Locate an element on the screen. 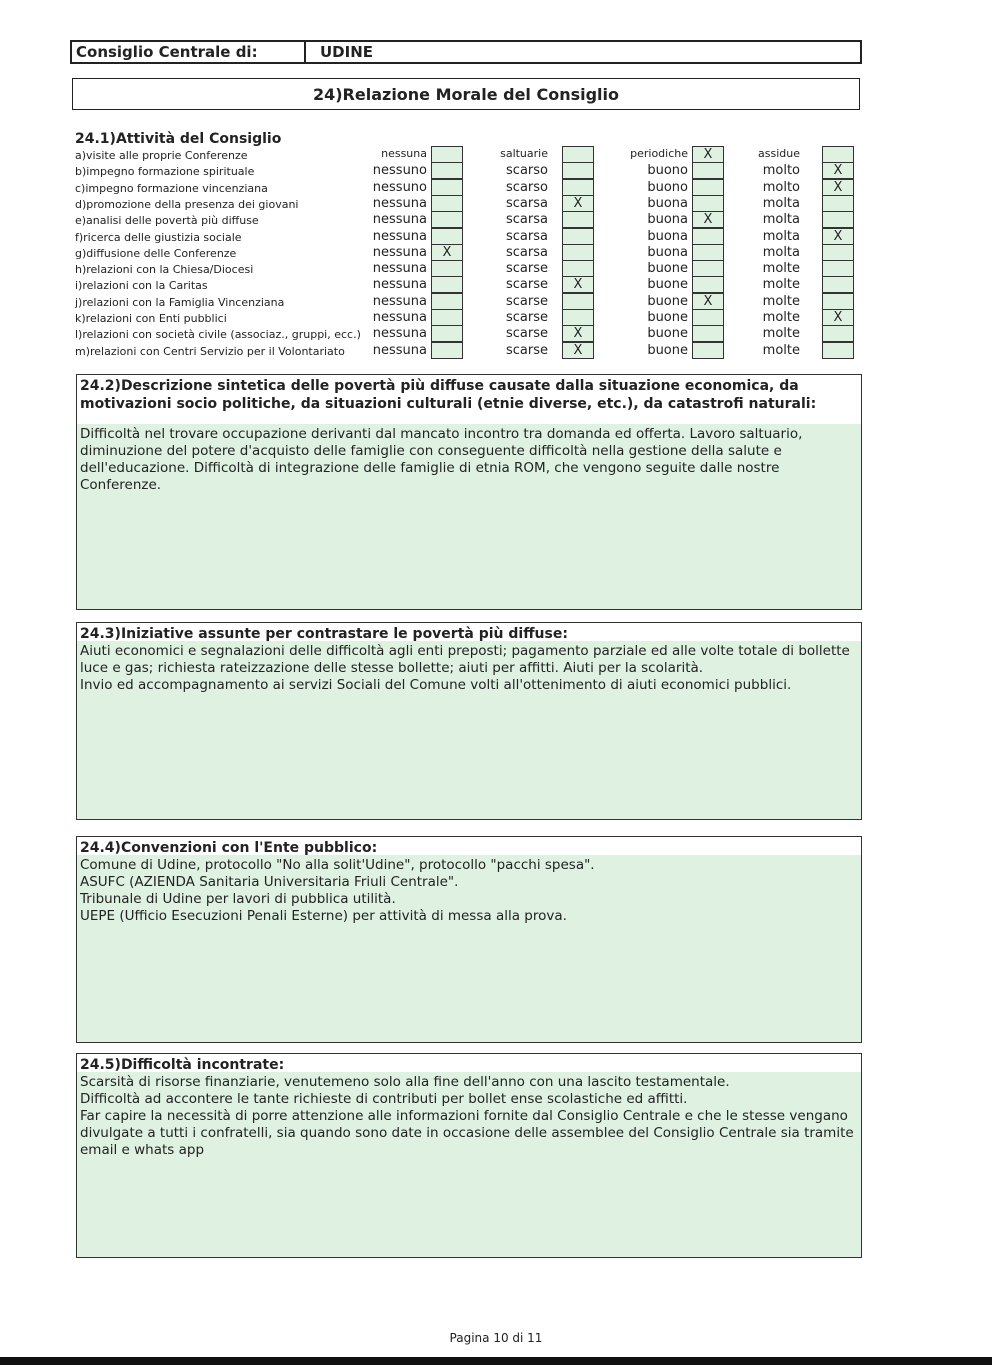 This screenshot has width=992, height=1365. activity-label: i)relazioni con la Caritas is located at coordinates (141, 286).